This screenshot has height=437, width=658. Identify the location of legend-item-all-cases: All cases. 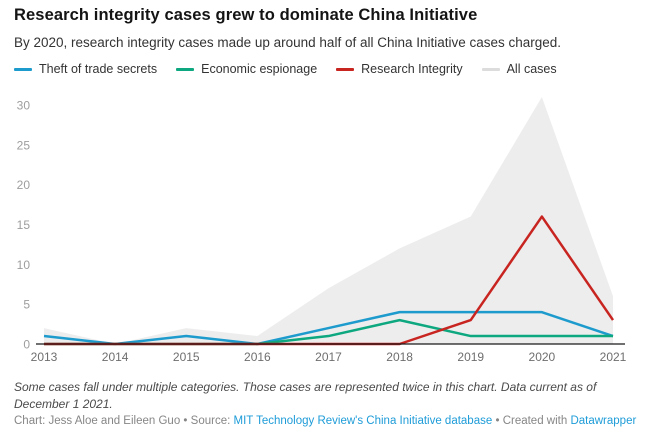
(519, 69).